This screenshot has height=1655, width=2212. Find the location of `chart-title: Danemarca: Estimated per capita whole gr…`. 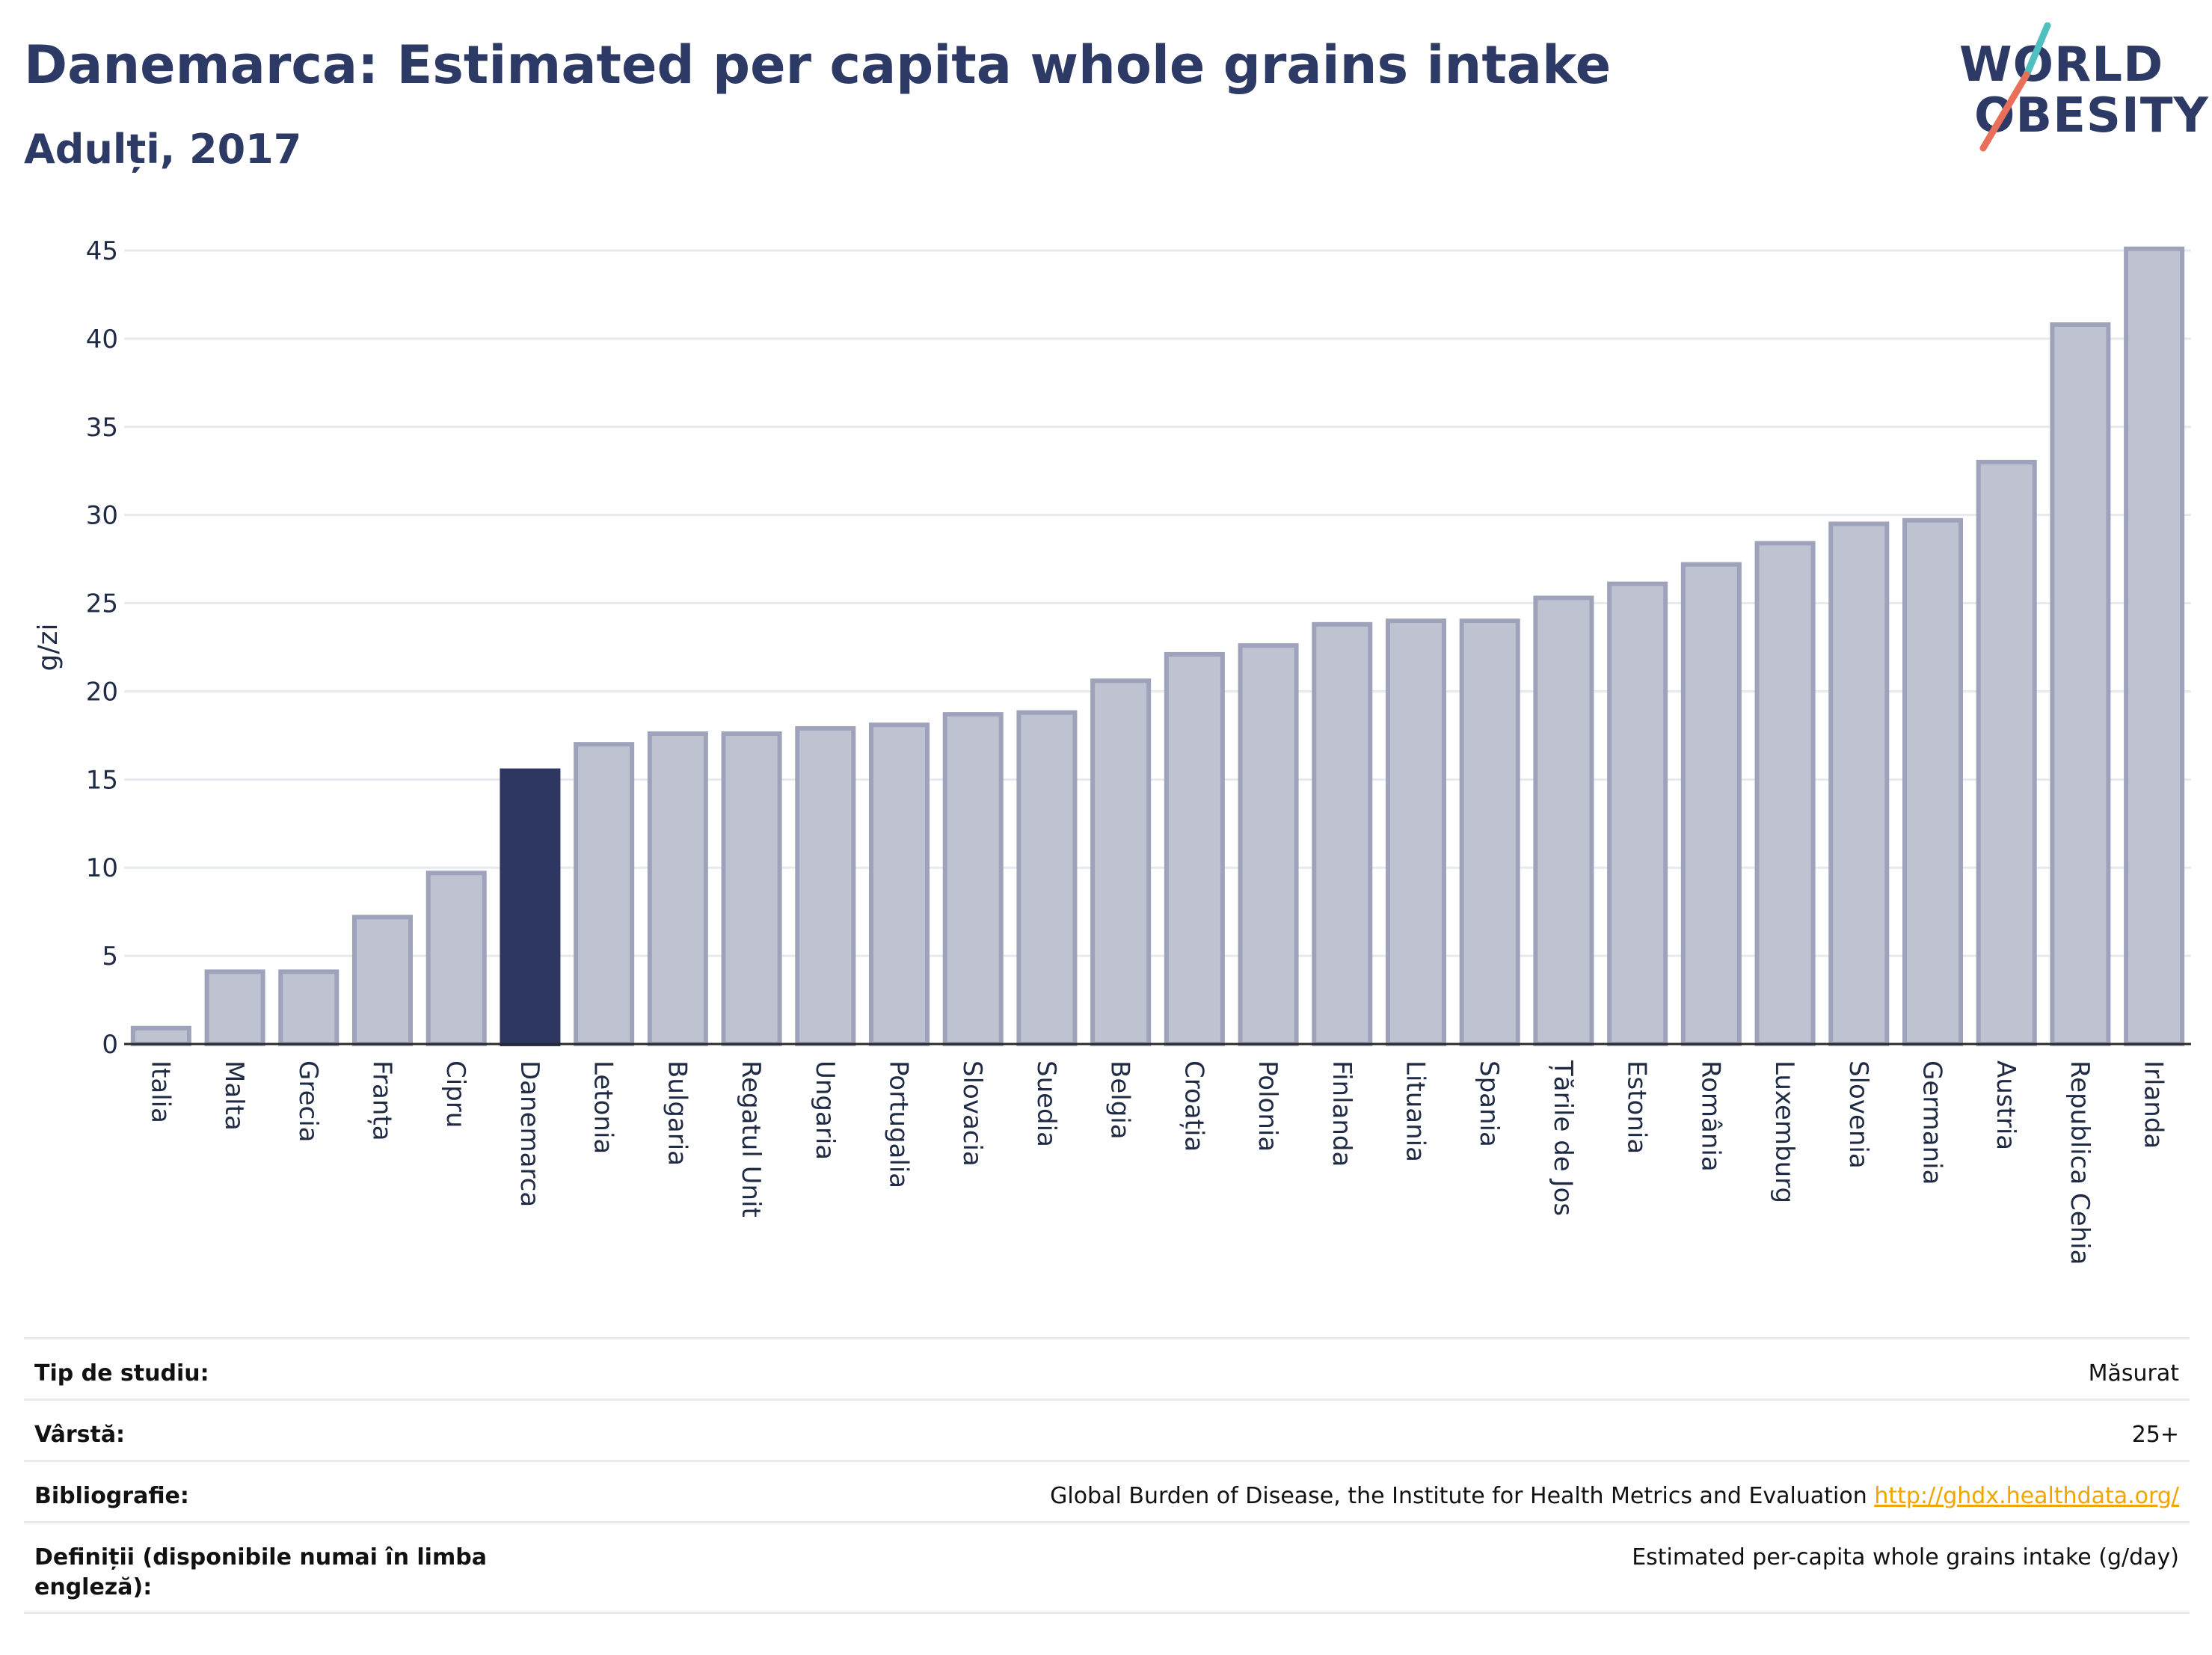

chart-title: Danemarca: Estimated per capita whole gr… is located at coordinates (818, 65).